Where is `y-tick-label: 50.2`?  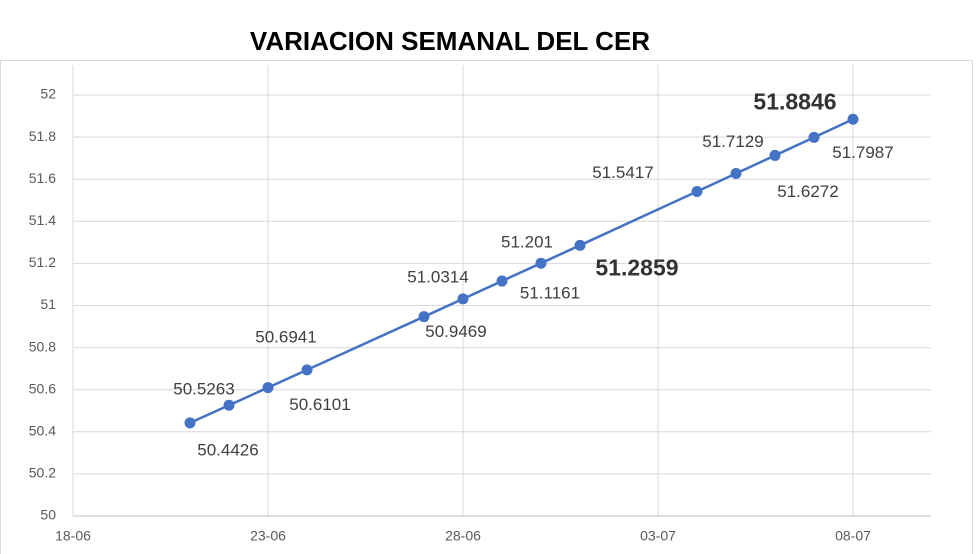
y-tick-label: 50.2 is located at coordinates (42, 473).